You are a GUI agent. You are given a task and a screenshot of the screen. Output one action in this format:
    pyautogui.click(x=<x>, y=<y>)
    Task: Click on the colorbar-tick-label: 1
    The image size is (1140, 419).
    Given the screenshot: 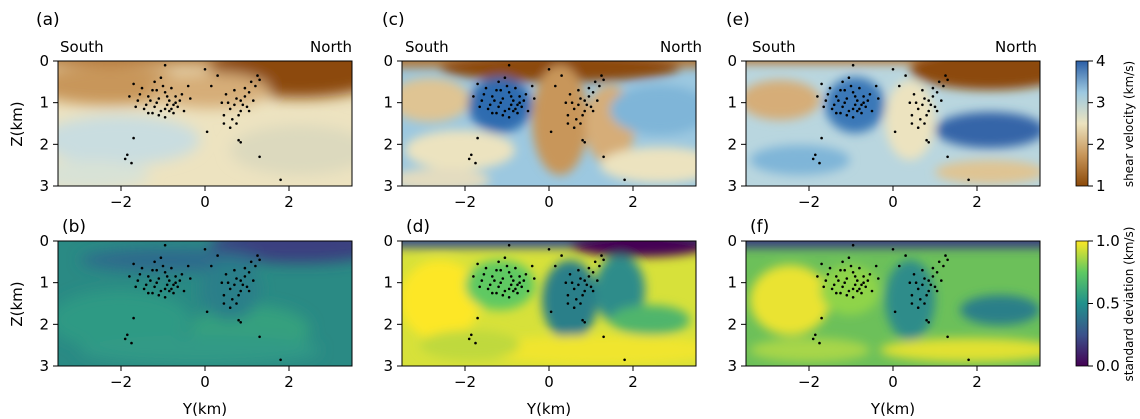 What is the action you would take?
    pyautogui.click(x=1101, y=186)
    